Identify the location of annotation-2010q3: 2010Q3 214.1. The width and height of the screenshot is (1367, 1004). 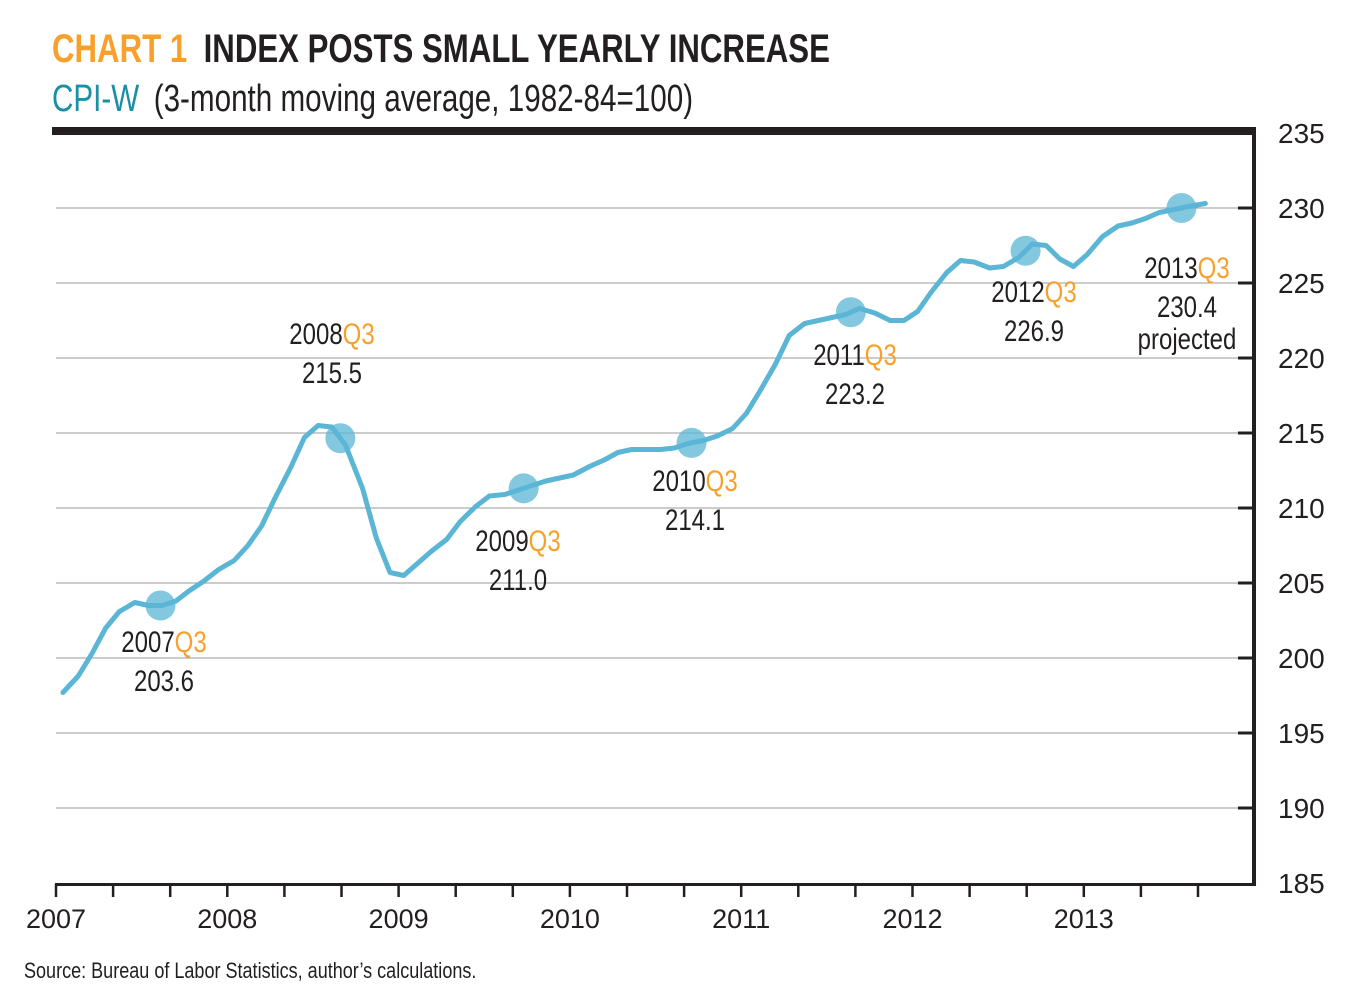
(694, 499).